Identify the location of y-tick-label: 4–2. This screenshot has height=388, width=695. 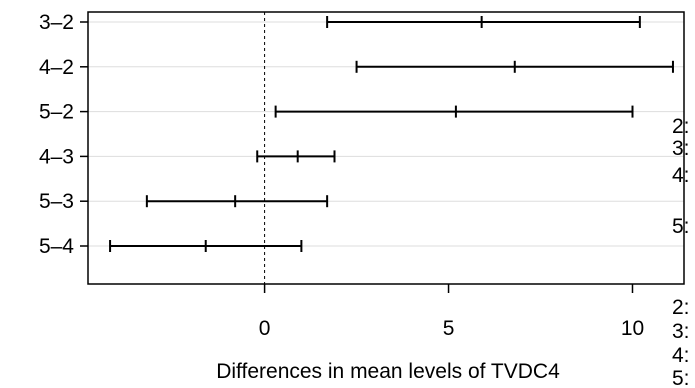
(56, 67).